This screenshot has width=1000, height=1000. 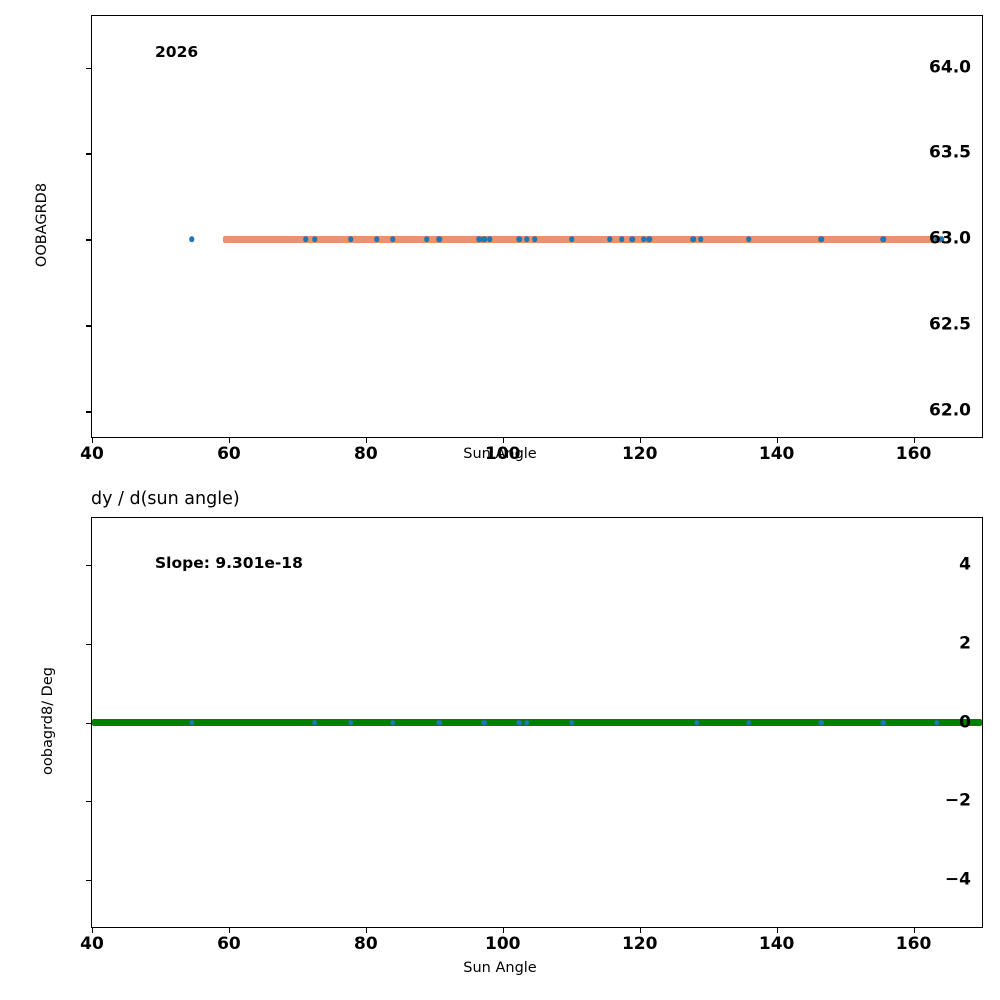 I want to click on y-tick-label: 64.0, so click(x=950, y=67).